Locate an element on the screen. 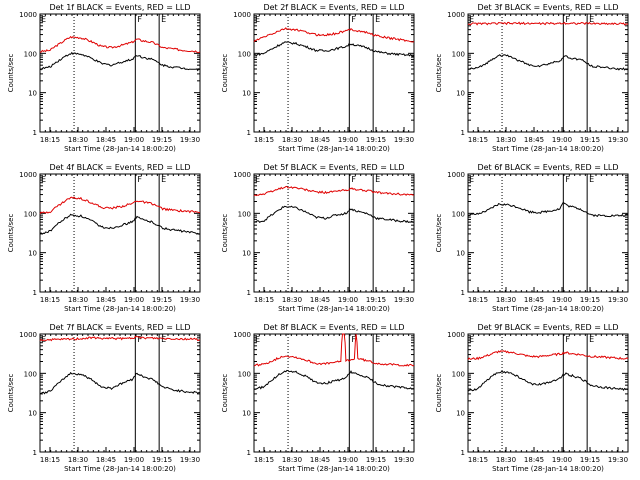 Image resolution: width=640 pixels, height=480 pixels. panel-title: Det 3f BLACK = Events, RED = LLD is located at coordinates (547, 7).